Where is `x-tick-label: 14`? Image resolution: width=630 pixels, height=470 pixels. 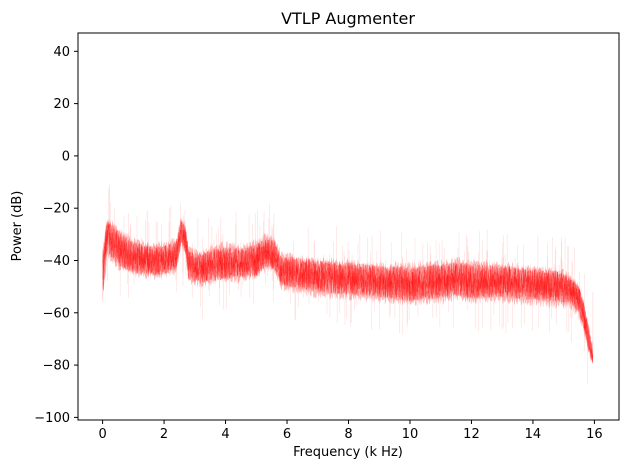
x-tick-label: 14 is located at coordinates (533, 434).